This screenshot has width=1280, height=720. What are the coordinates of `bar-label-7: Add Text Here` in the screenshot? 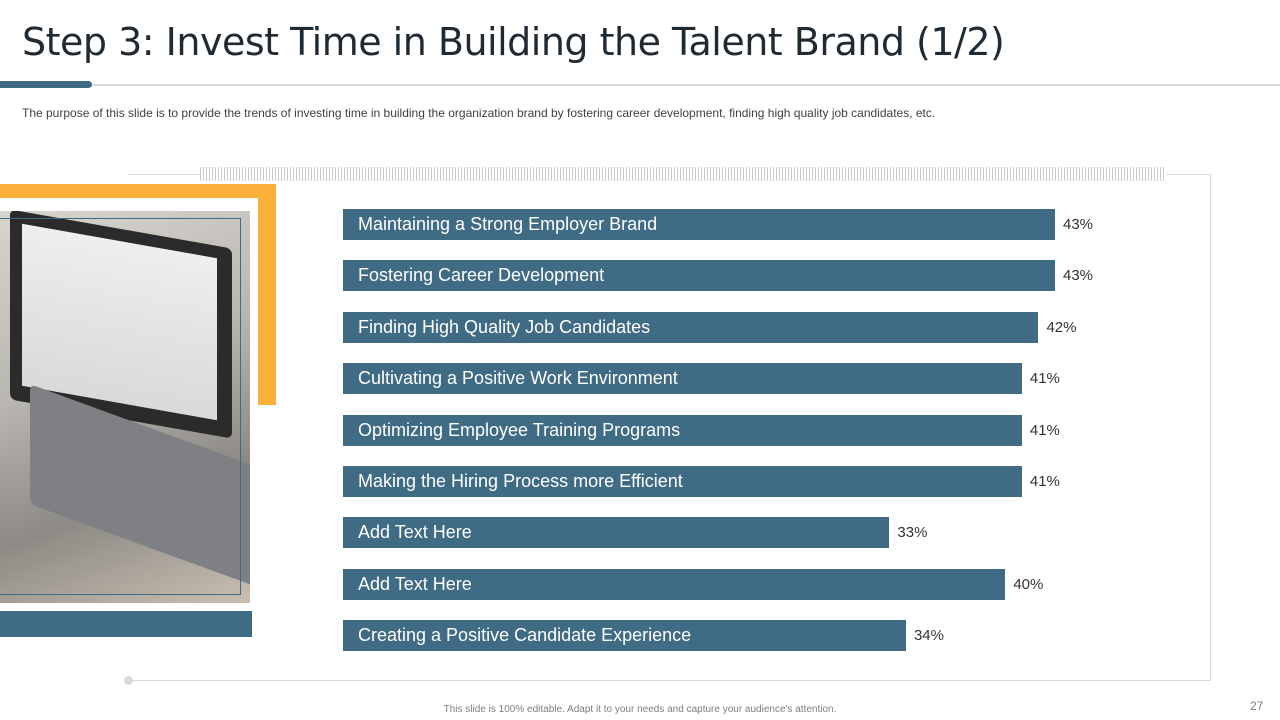 It's located at (415, 532).